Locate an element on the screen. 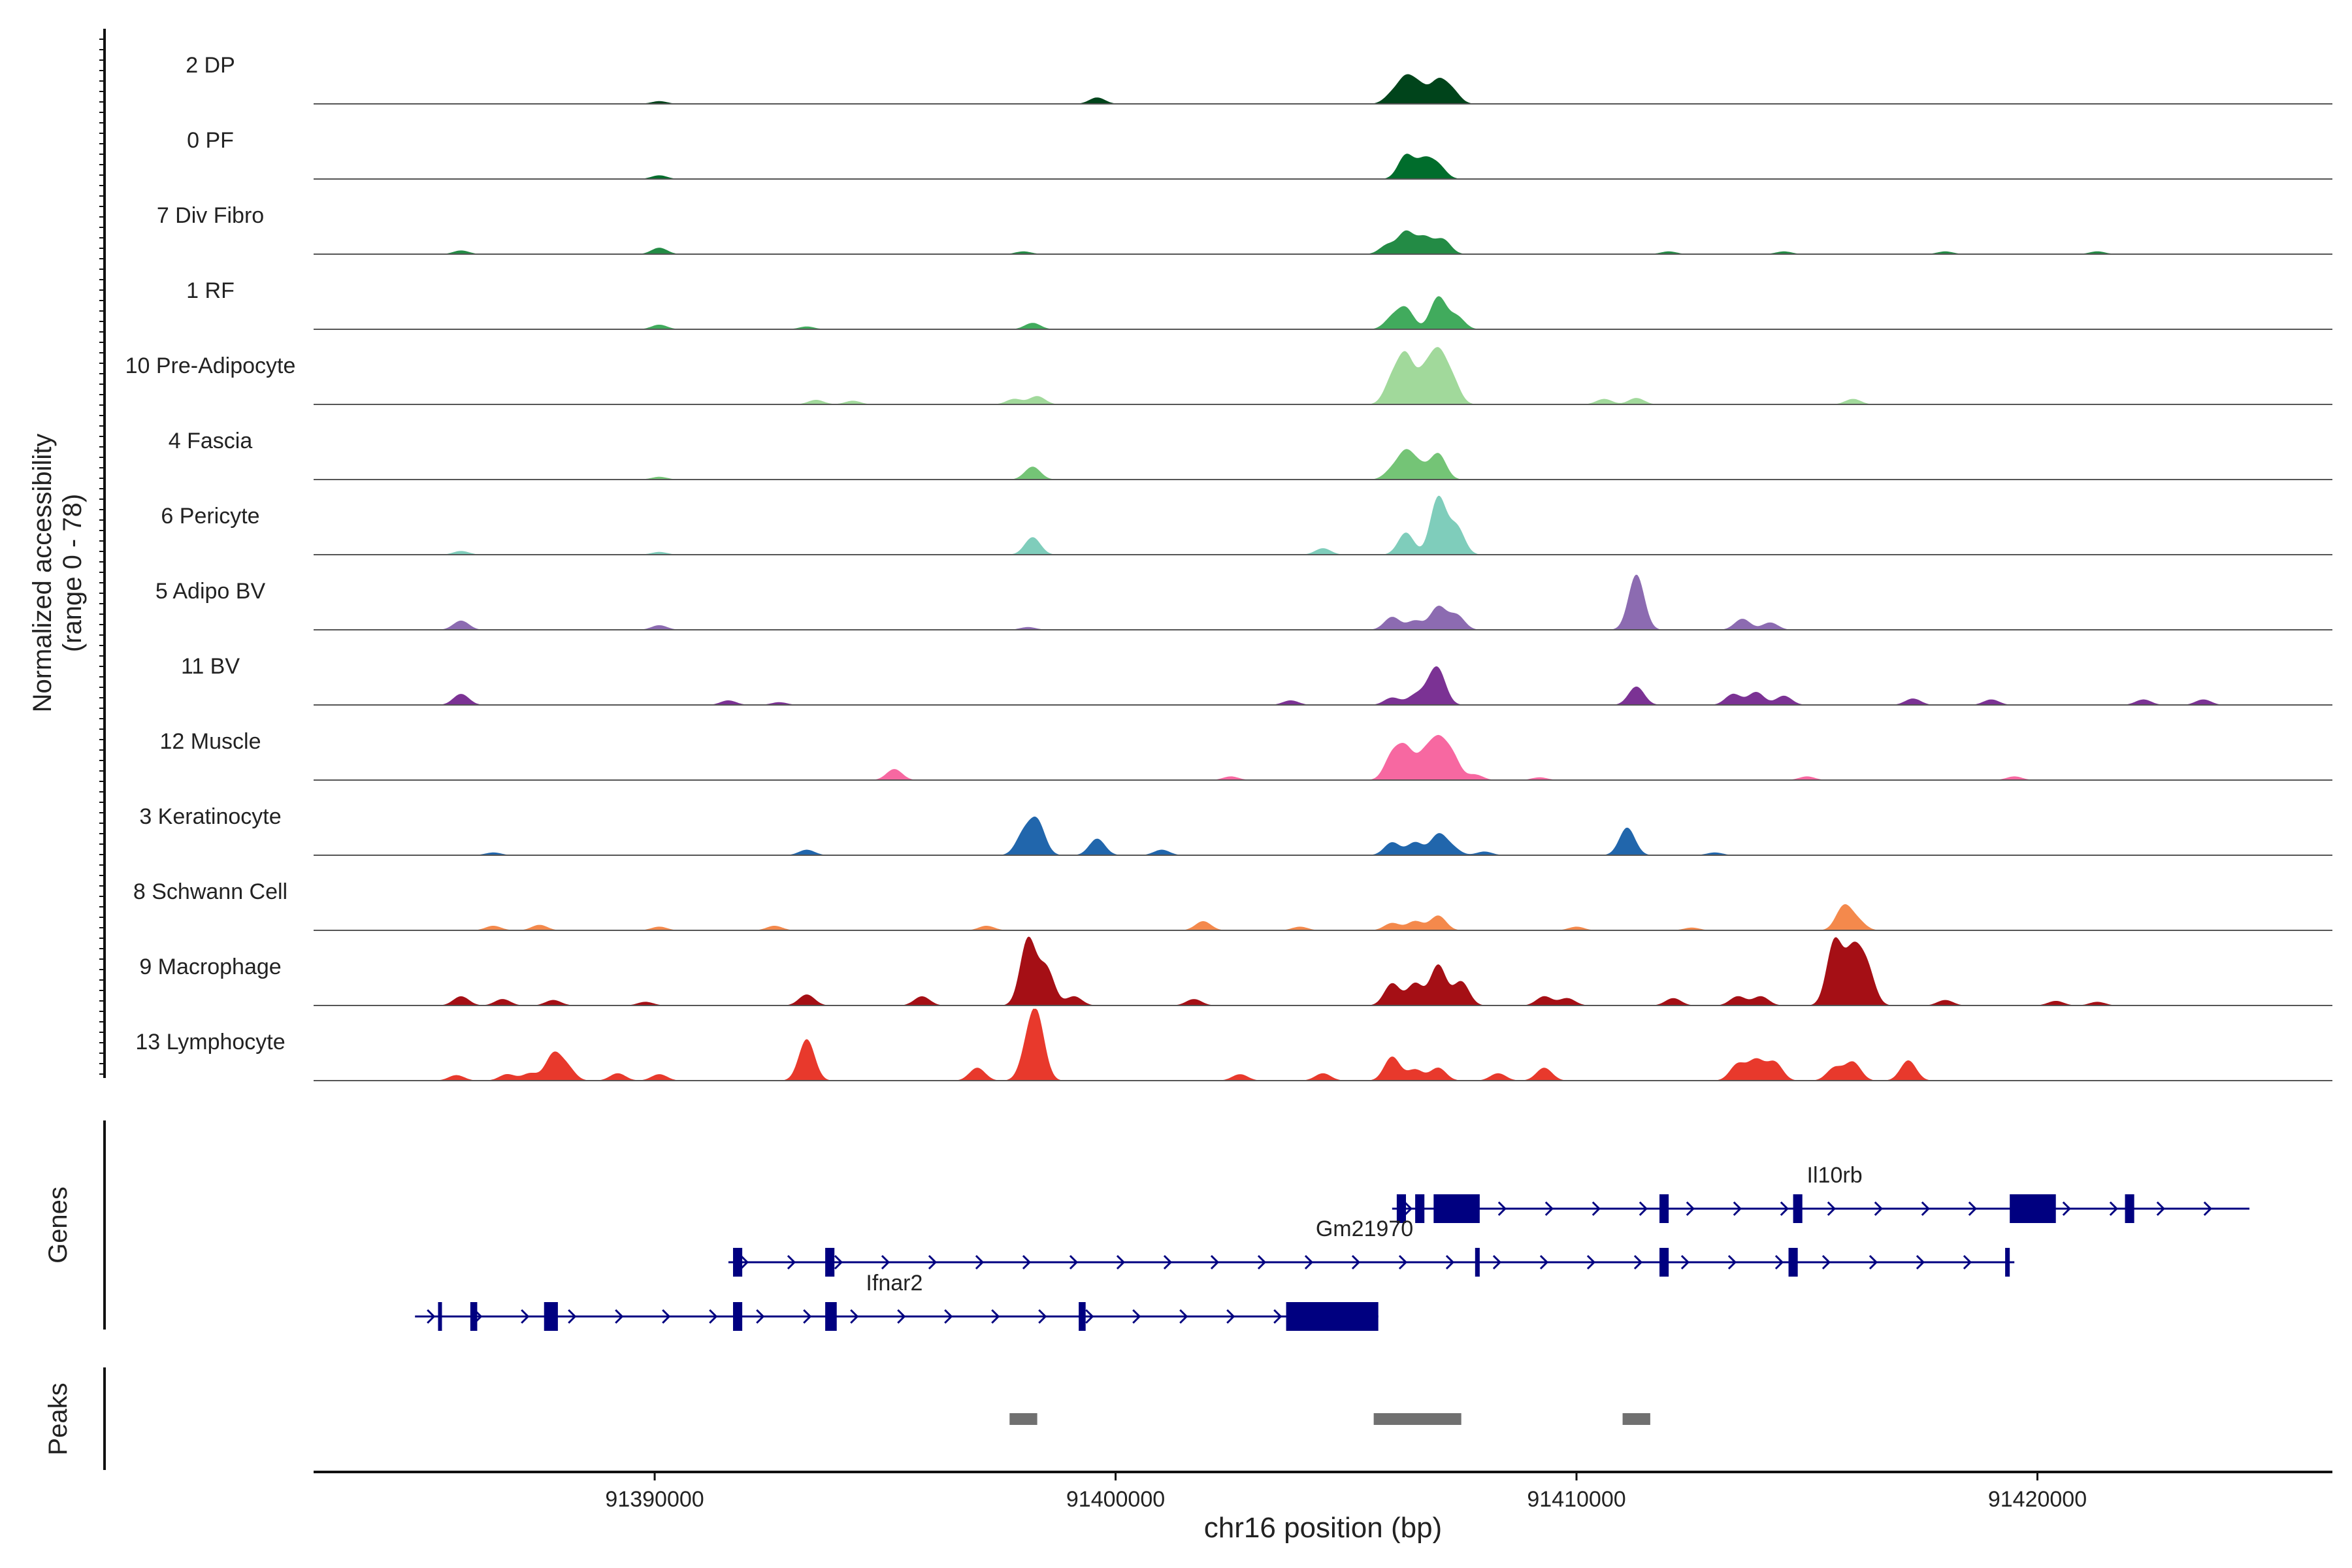 The height and width of the screenshot is (1568, 2352). track-label: 10 Pre-Adipocyte is located at coordinates (210, 365).